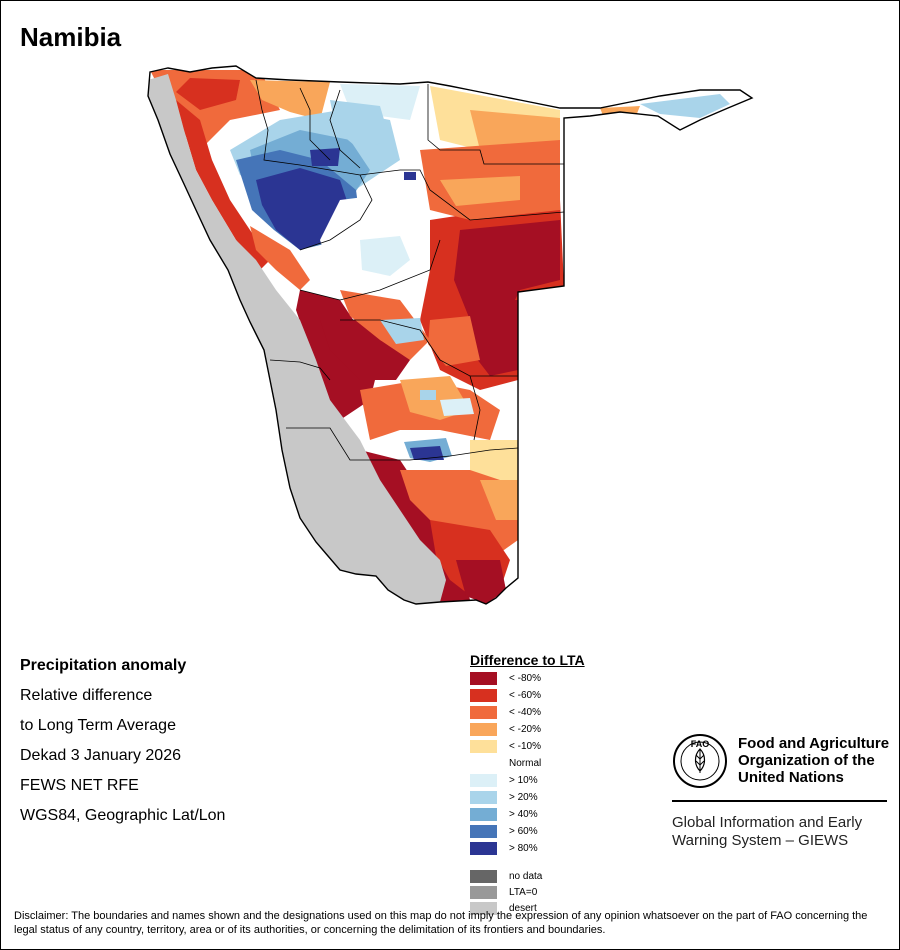 The image size is (900, 950). I want to click on info-source: FEWS NET RFE, so click(79, 785).